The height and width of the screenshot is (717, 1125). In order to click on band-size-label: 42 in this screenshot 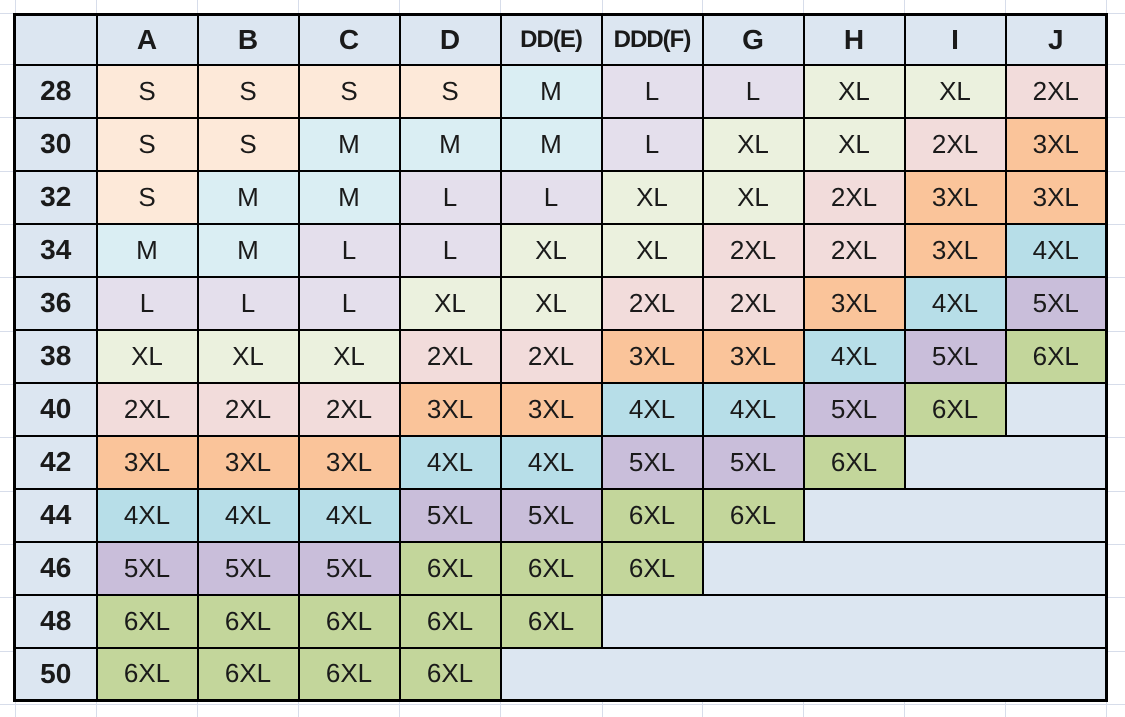, I will do `click(55, 462)`.